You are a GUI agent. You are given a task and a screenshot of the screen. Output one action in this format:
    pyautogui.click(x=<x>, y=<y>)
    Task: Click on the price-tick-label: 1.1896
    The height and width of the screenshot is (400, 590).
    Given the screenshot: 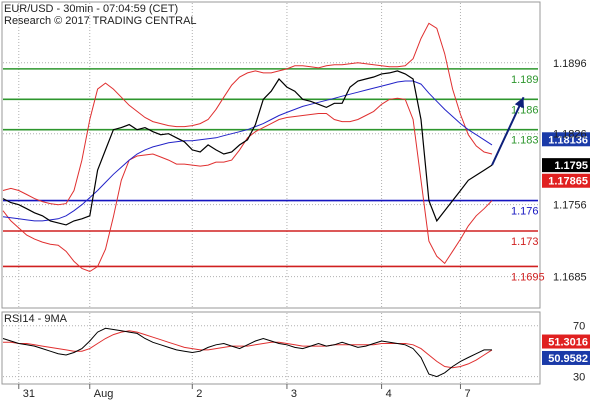 What is the action you would take?
    pyautogui.click(x=570, y=64)
    